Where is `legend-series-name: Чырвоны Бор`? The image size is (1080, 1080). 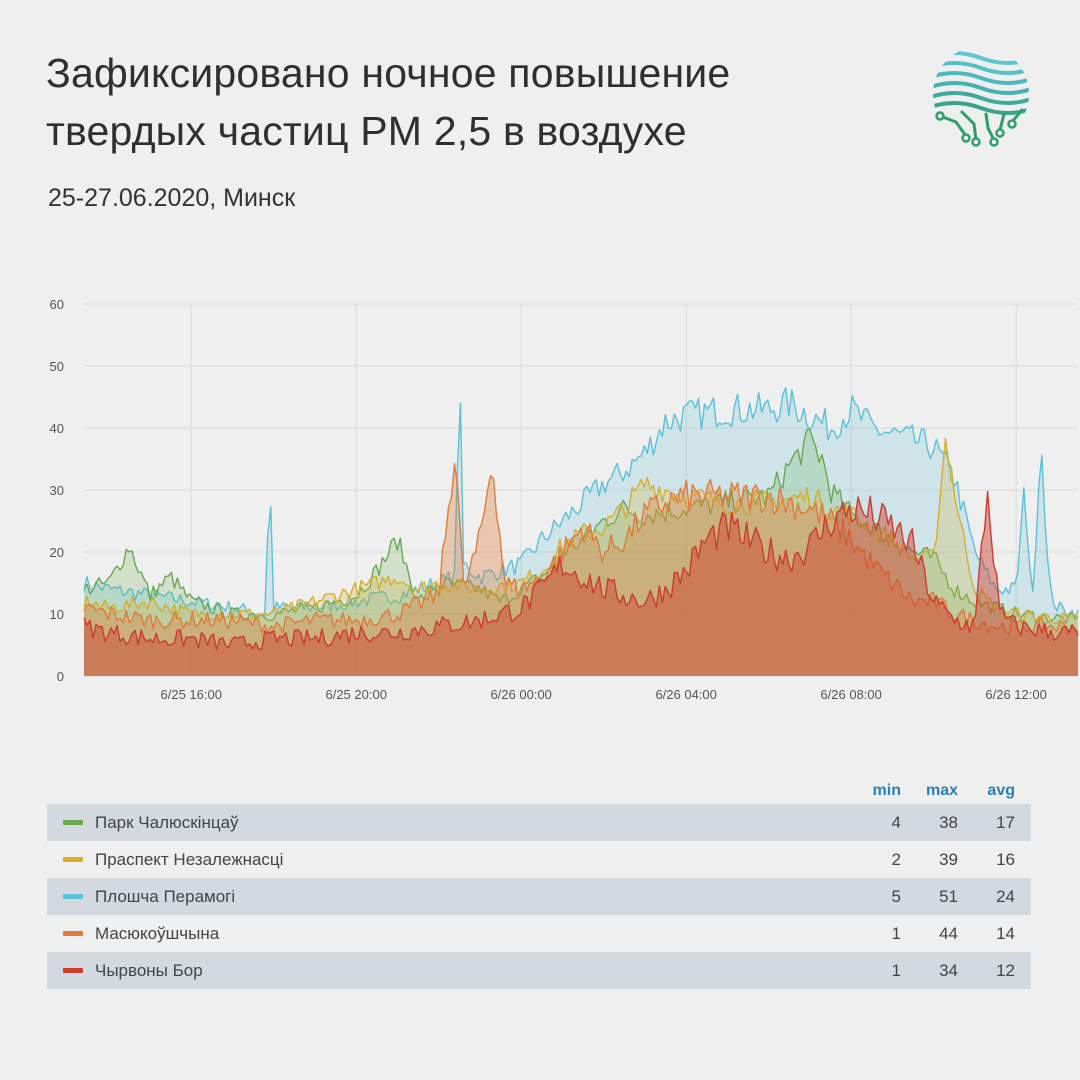
legend-series-name: Чырвоны Бор is located at coordinates (149, 970).